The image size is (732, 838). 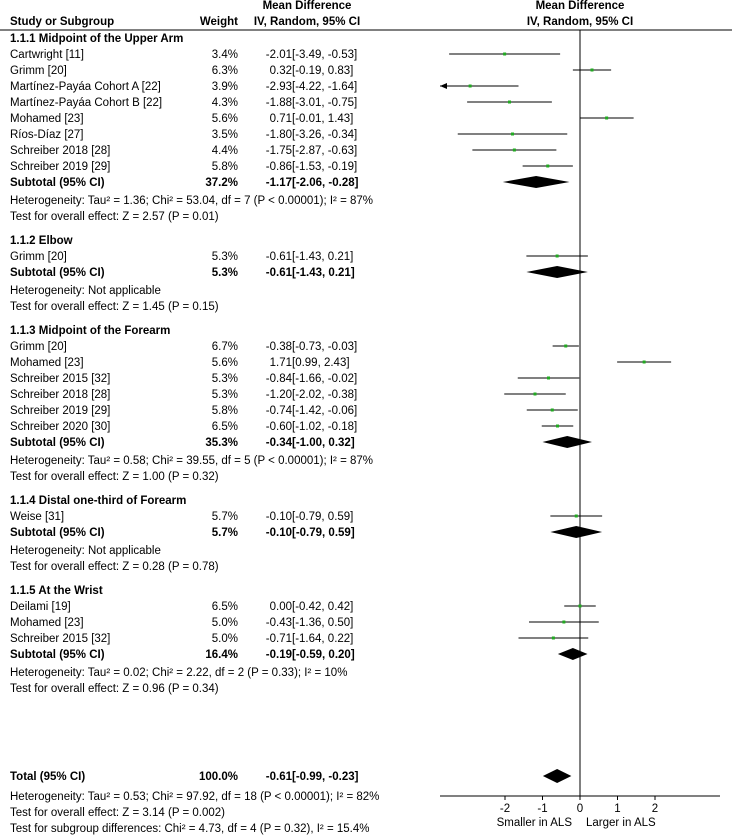 I want to click on study-ci-text: -0.43, so click(x=279, y=623).